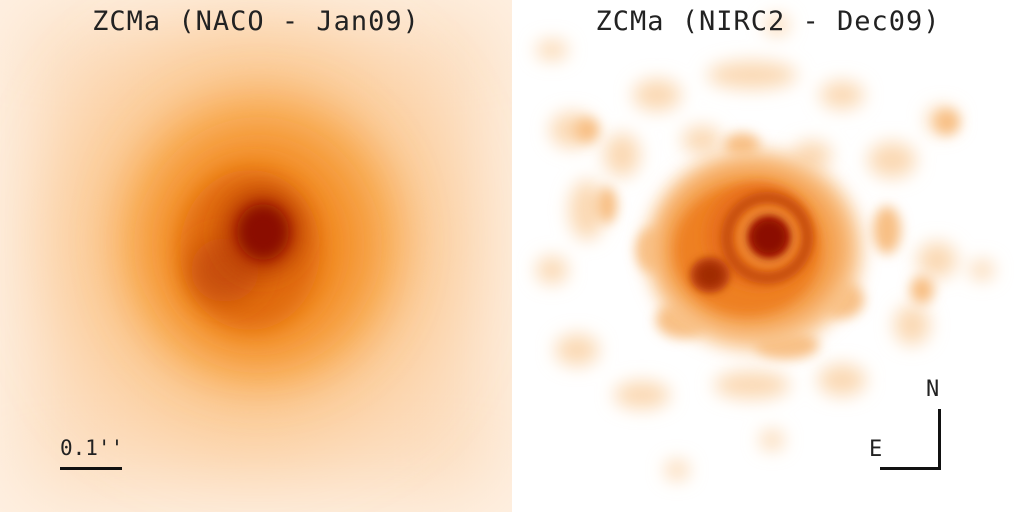 The height and width of the screenshot is (512, 1024). Describe the element at coordinates (256, 21) in the screenshot. I see `naco-panel-title: ZCMa (NACO - Jan09)` at that location.